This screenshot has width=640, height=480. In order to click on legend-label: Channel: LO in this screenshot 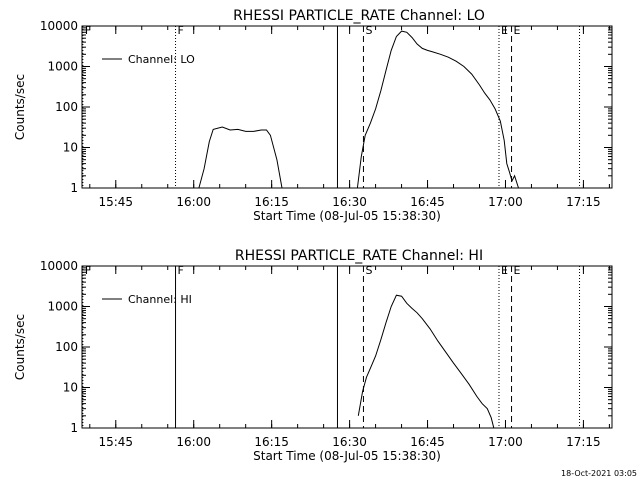, I will do `click(161, 59)`.